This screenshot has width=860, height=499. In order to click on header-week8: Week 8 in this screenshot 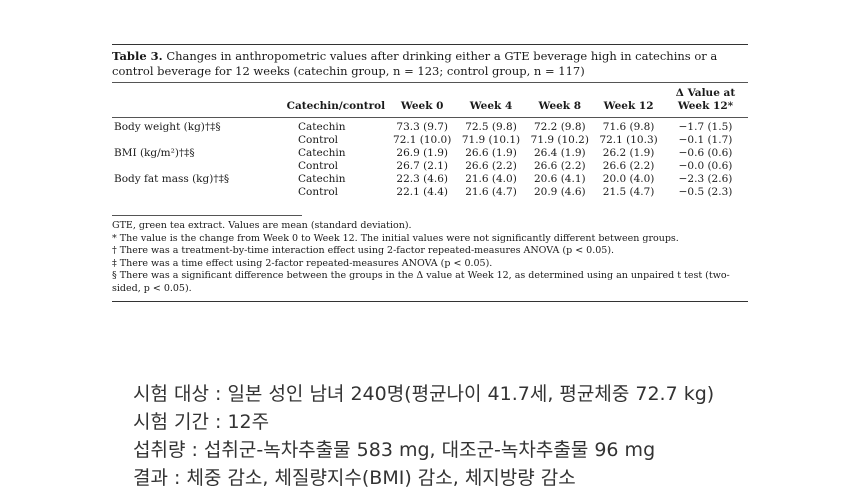, I will do `click(560, 106)`.